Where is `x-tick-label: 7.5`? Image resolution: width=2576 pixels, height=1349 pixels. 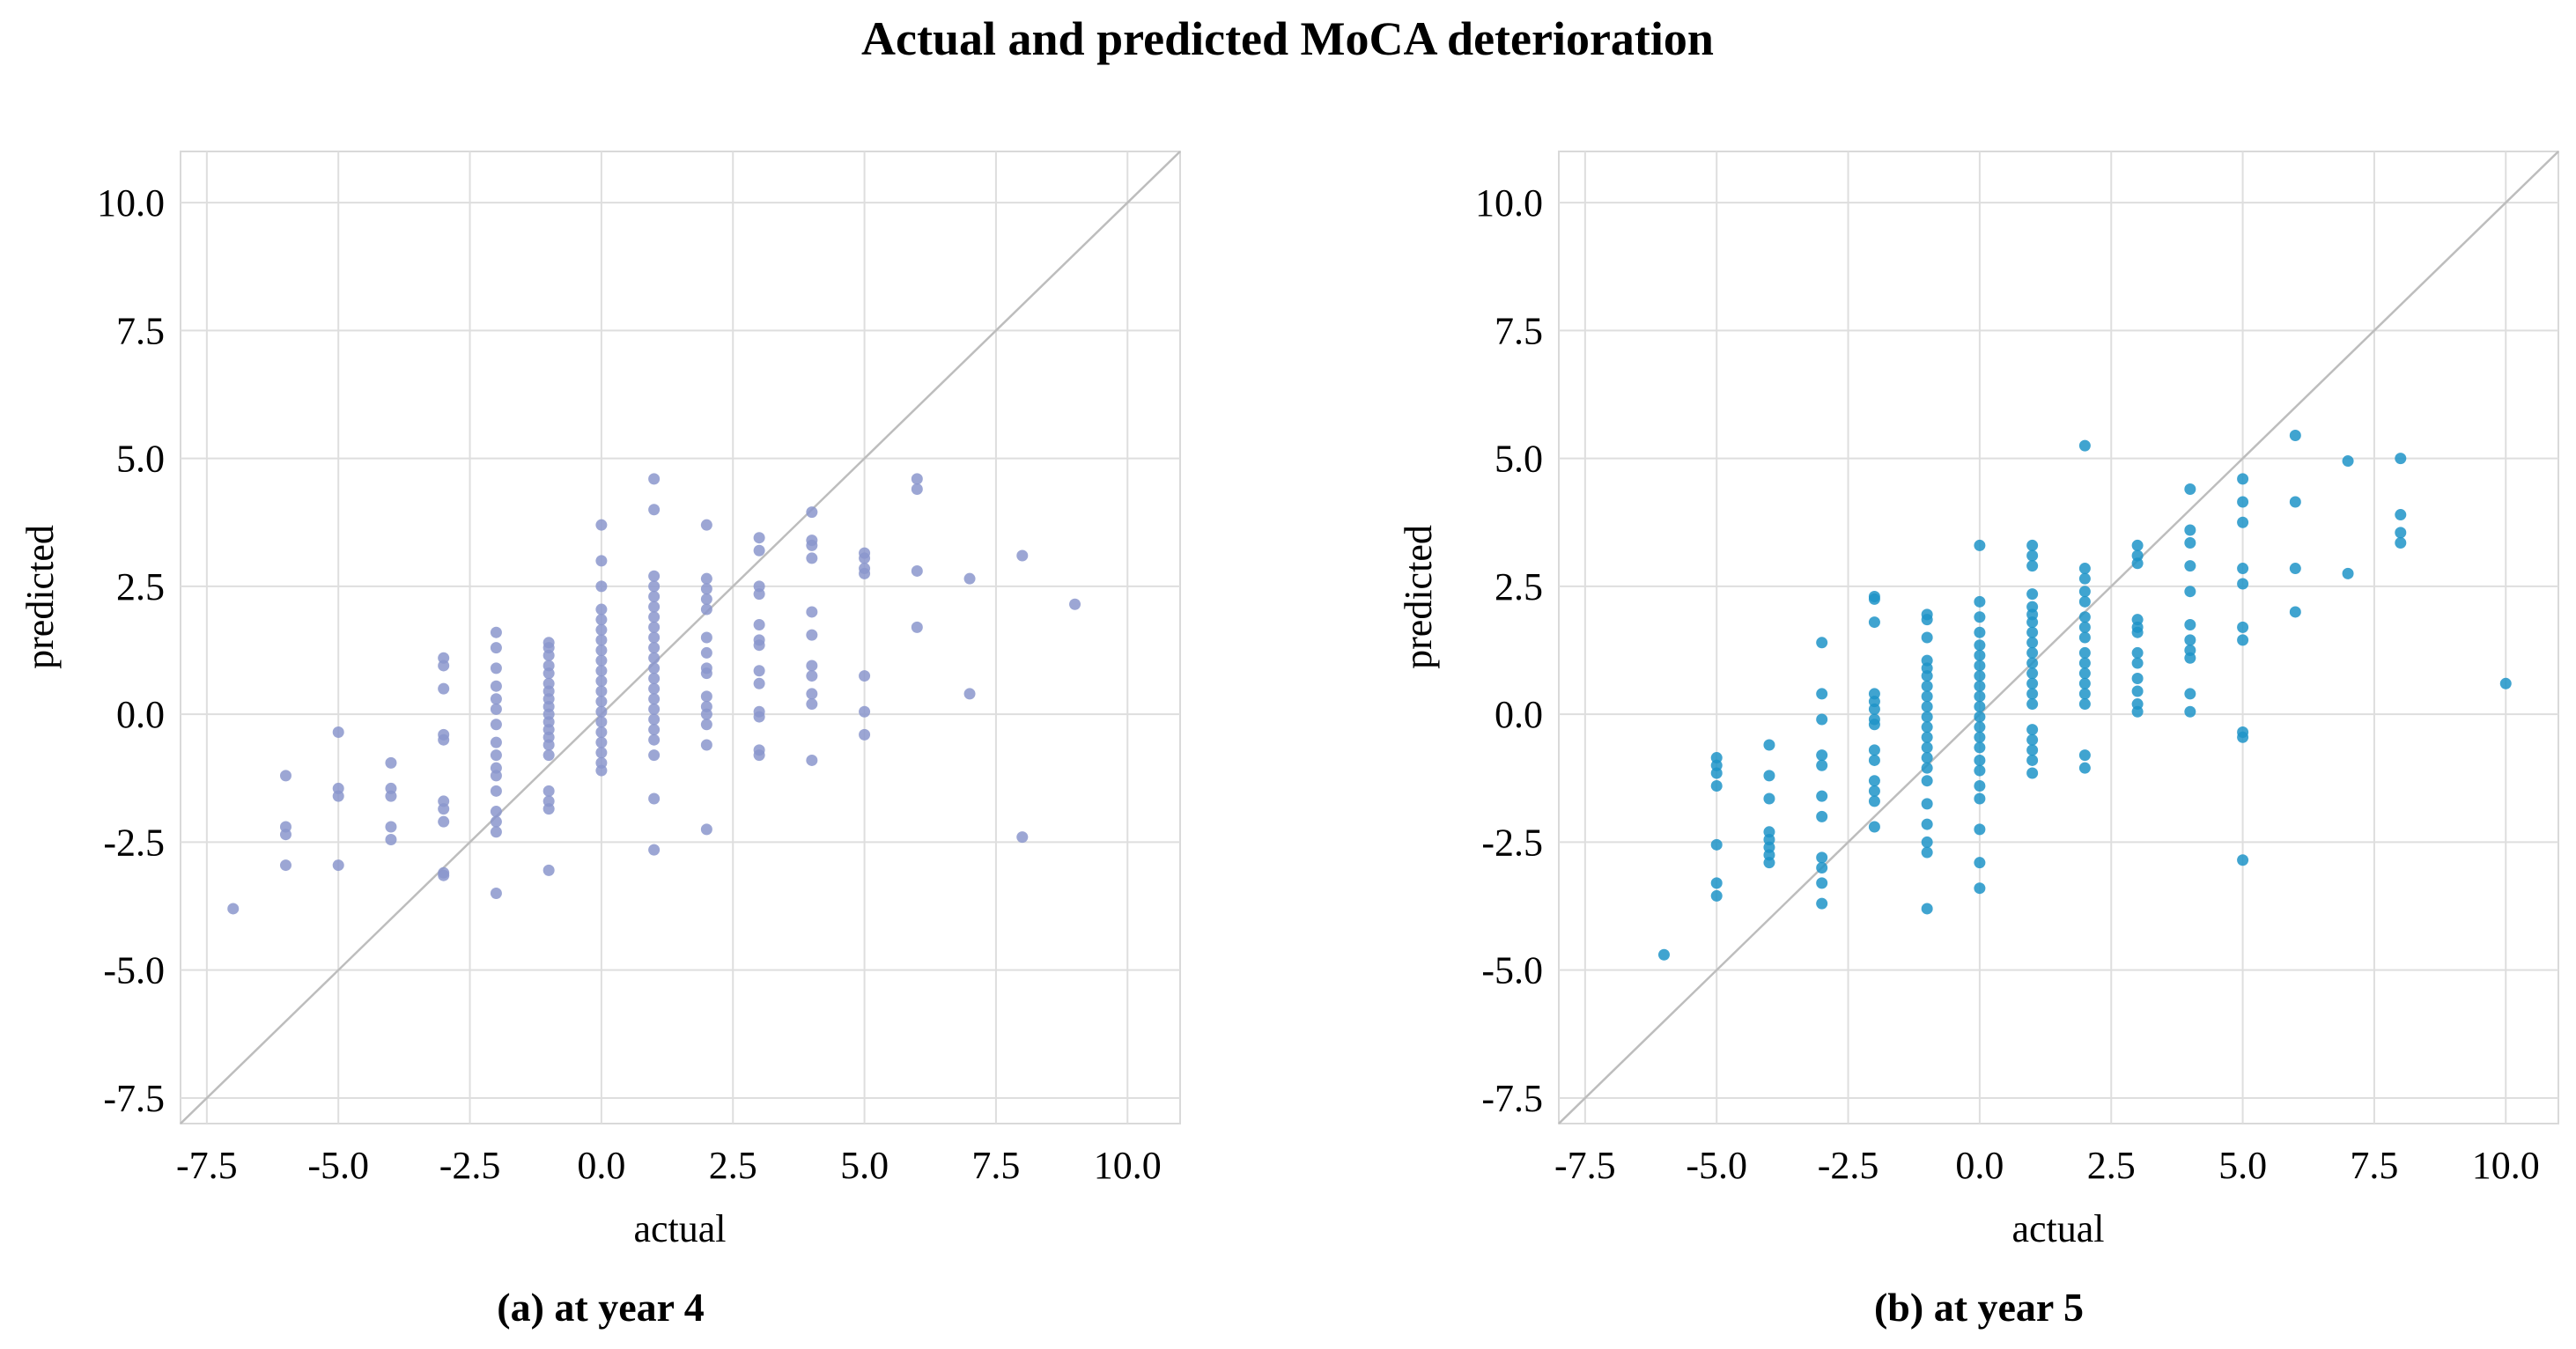
x-tick-label: 7.5 is located at coordinates (2374, 1165).